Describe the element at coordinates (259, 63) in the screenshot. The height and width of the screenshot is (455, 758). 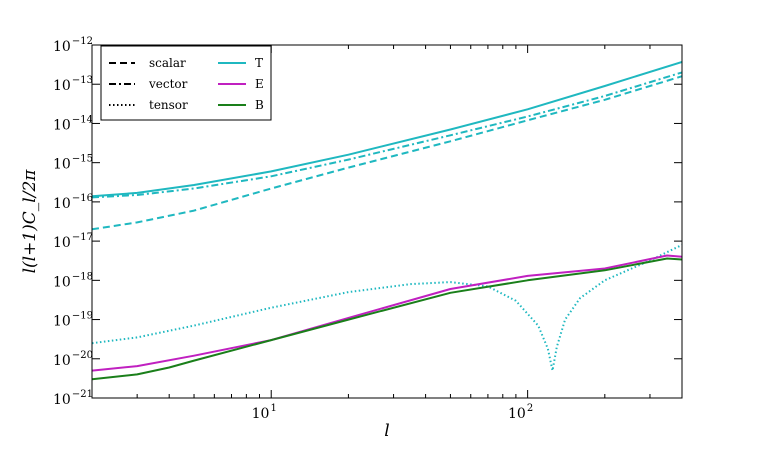
I see `legend-label-T: T` at that location.